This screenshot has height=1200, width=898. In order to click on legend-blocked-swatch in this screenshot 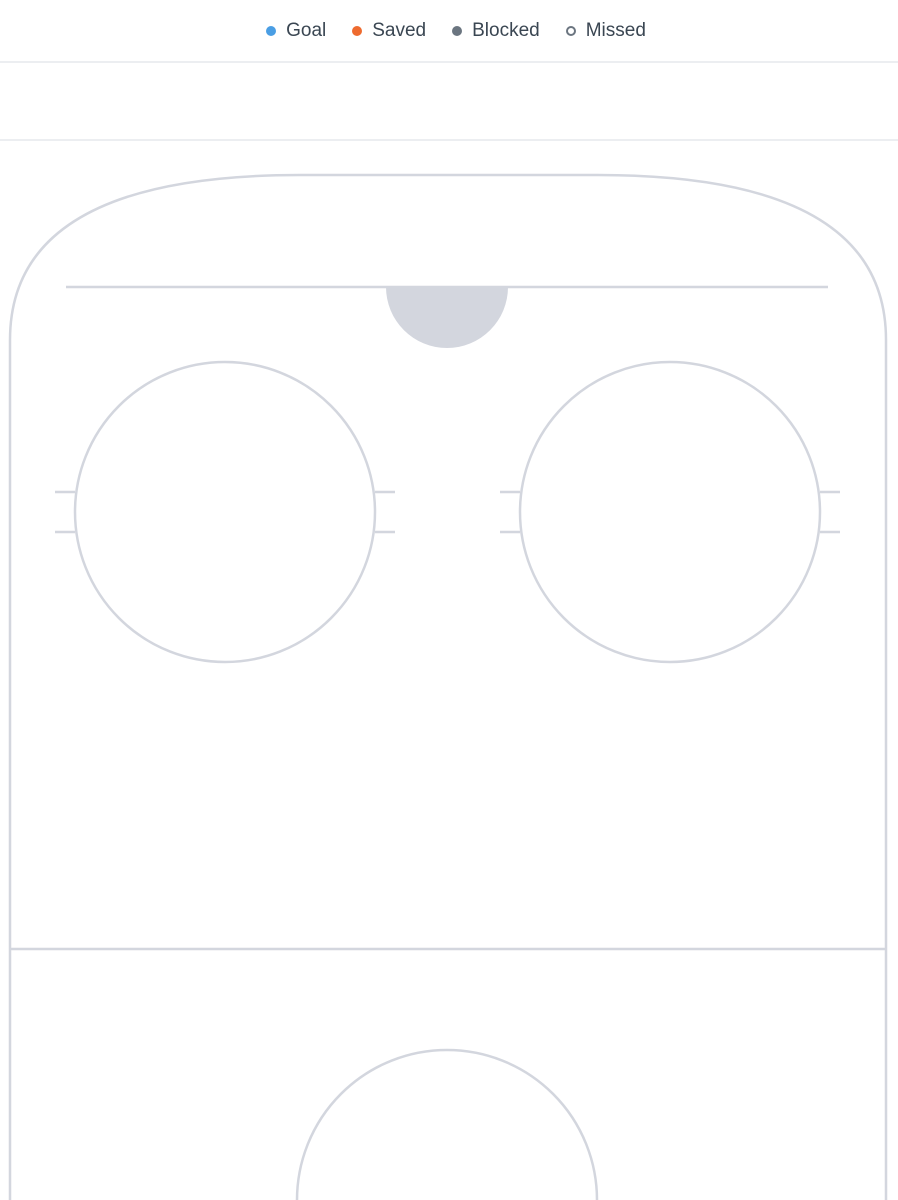, I will do `click(457, 31)`.